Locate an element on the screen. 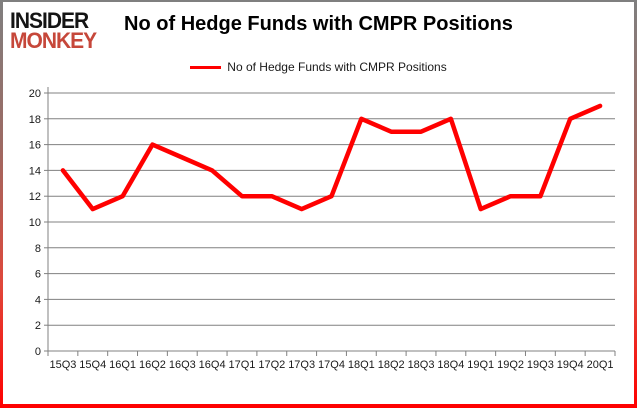 The image size is (637, 408). x-axis-label: 17Q3 is located at coordinates (301, 365).